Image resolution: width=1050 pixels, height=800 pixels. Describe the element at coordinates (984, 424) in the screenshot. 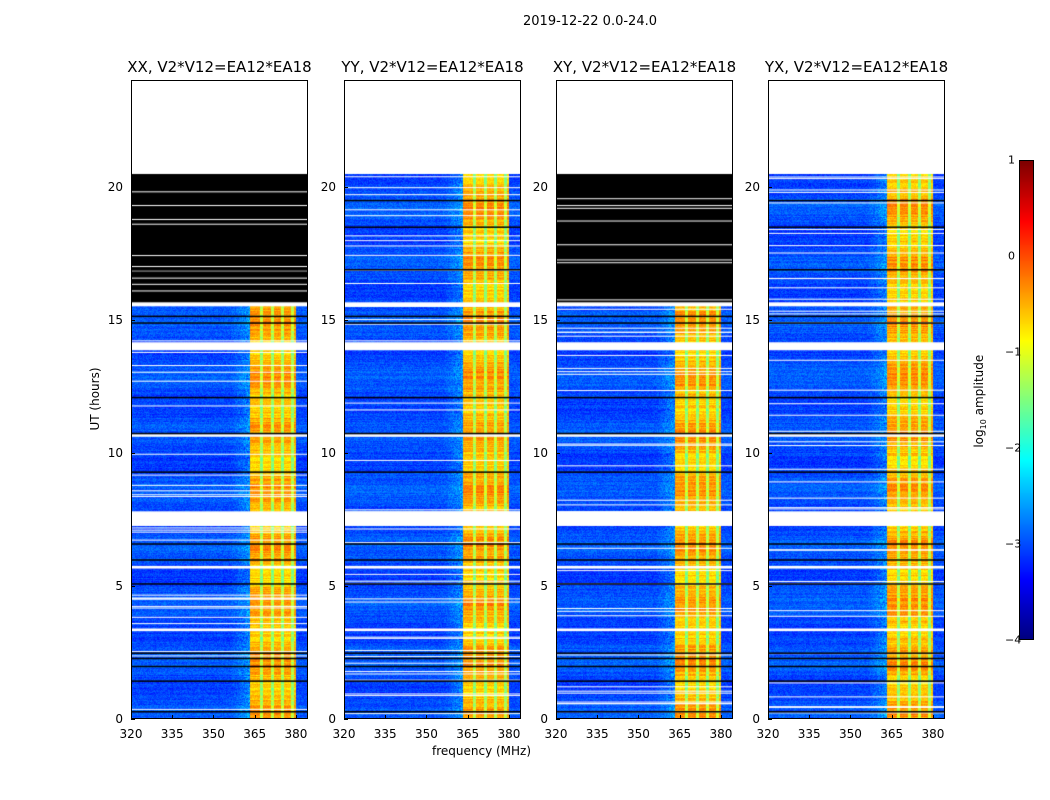

I see `colorbar-label-sub: 10` at that location.